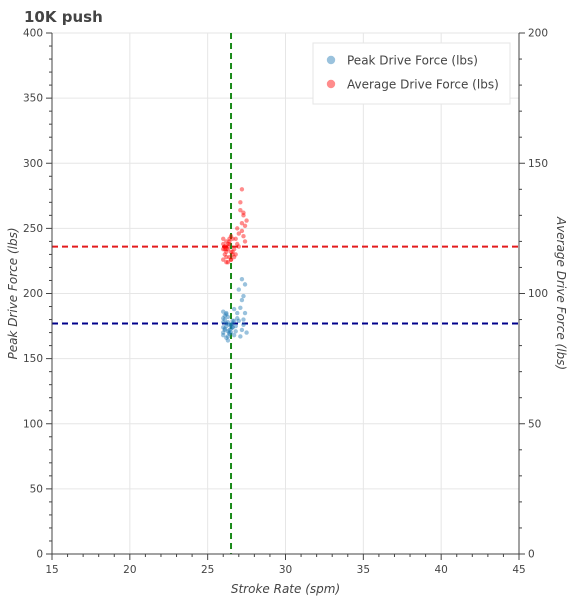 This screenshot has width=570, height=600. Describe the element at coordinates (33, 359) in the screenshot. I see `y-tick-label: 150` at that location.